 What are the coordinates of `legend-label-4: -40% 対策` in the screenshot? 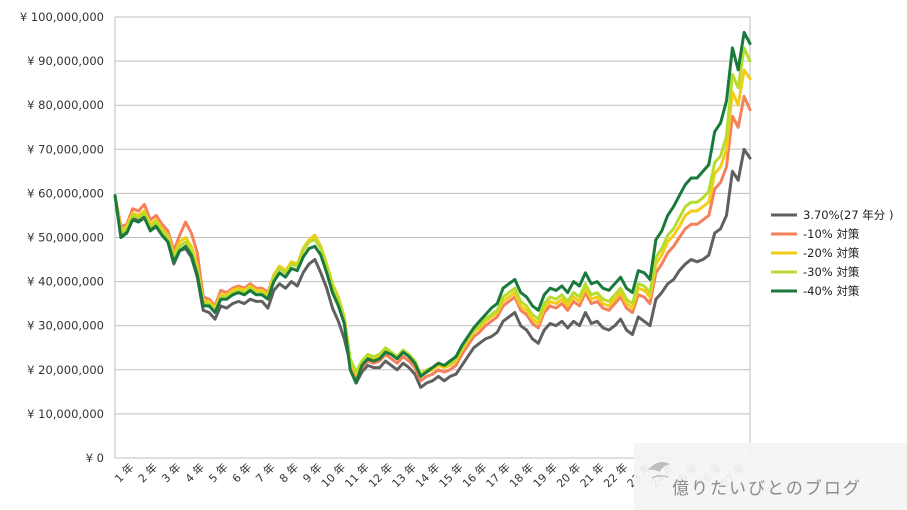 It's located at (831, 291).